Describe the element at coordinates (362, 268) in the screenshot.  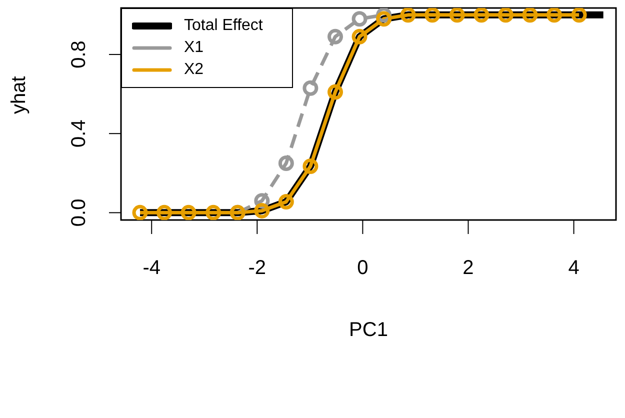
I see `x-tick-label: 0` at that location.